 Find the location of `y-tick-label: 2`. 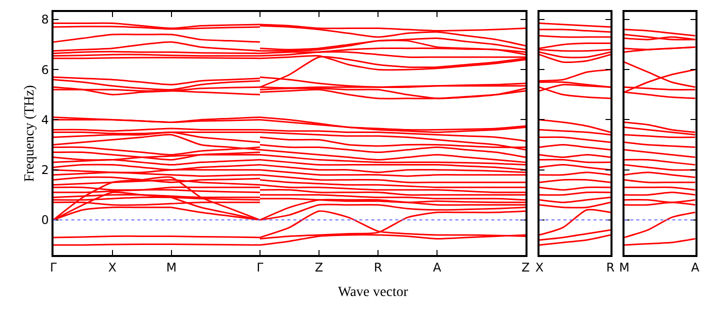

y-tick-label: 2 is located at coordinates (45, 170).